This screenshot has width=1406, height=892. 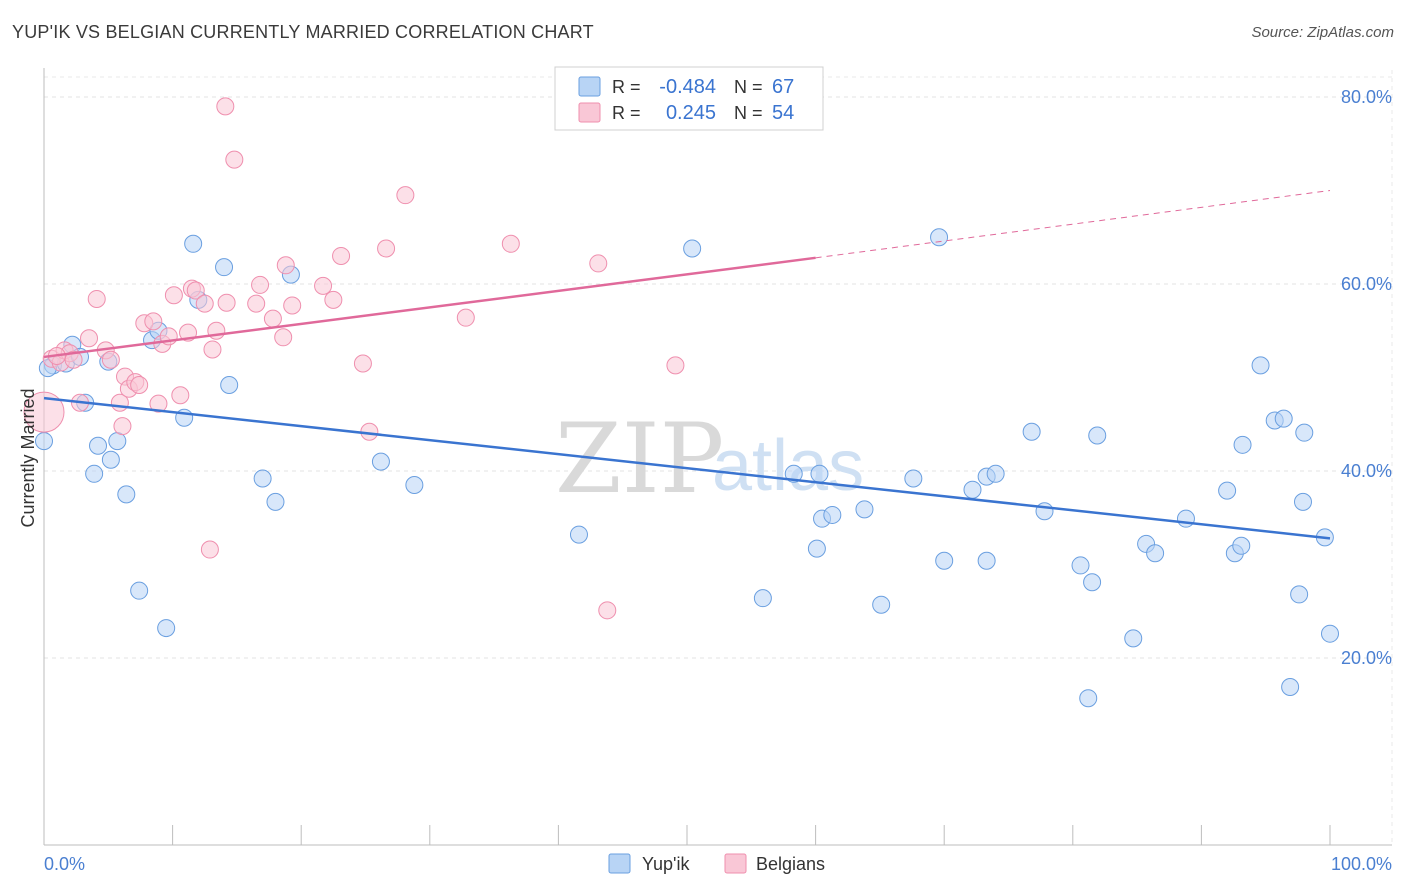 I want to click on y-tick-label: 60.0%, so click(x=1366, y=284).